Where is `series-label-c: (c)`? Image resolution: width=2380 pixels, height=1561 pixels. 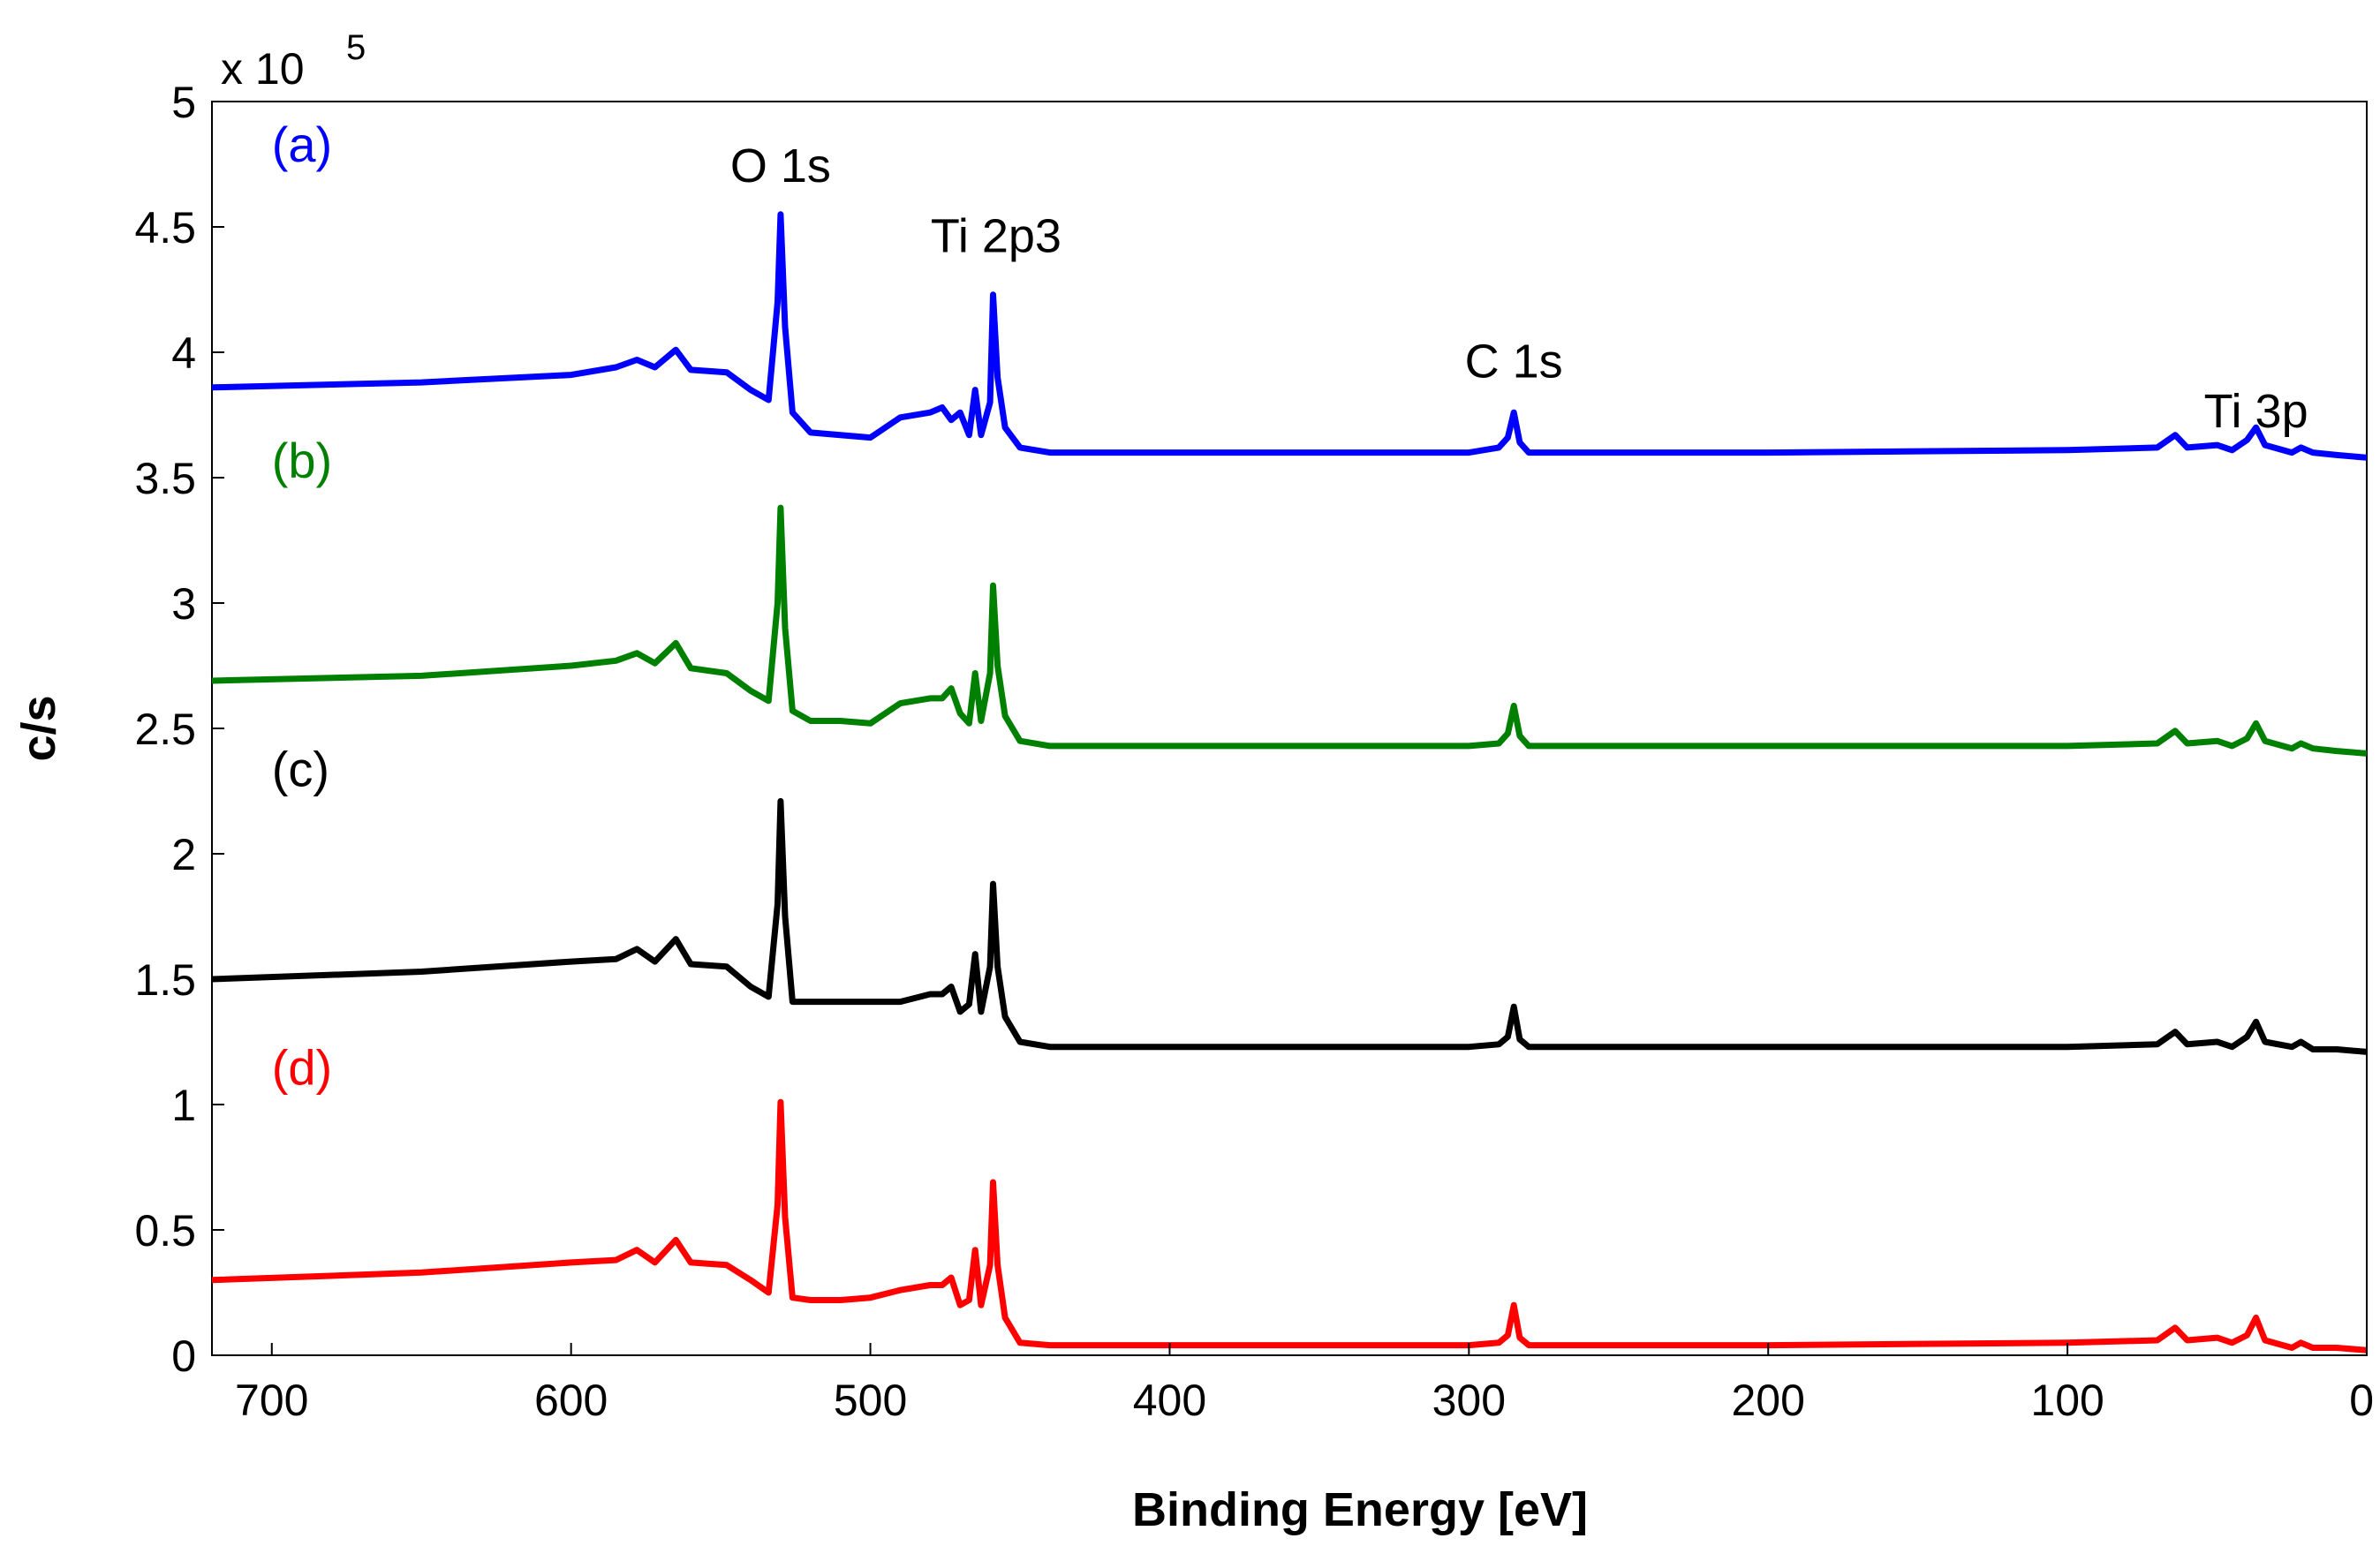 series-label-c: (c) is located at coordinates (300, 768).